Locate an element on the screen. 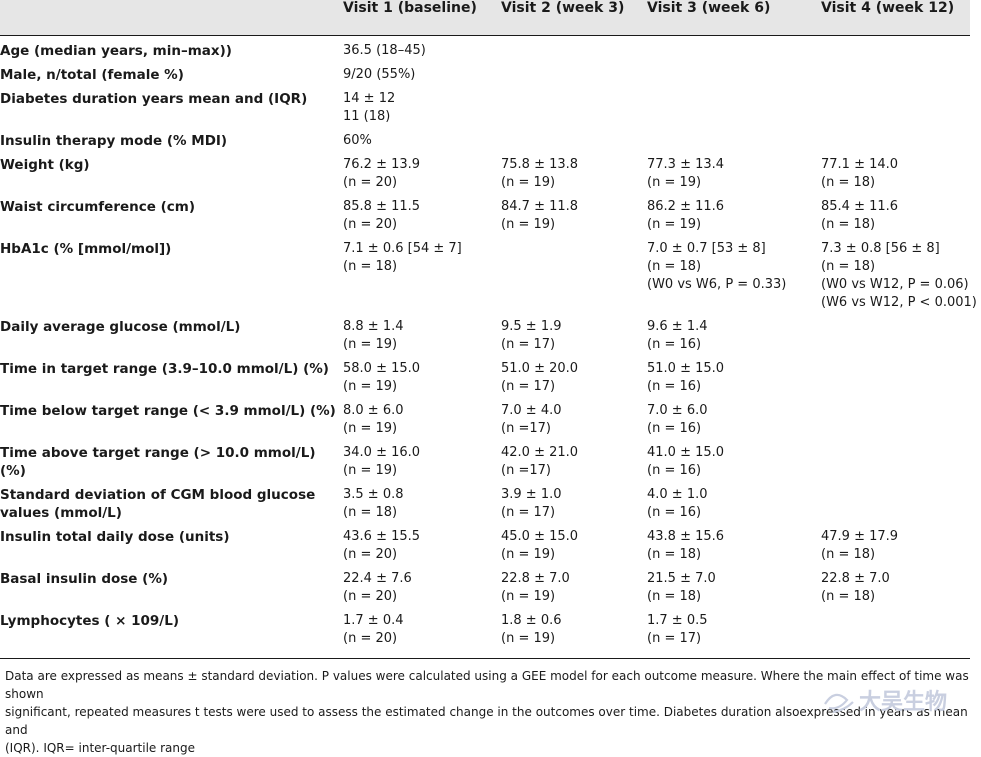 The image size is (981, 757). cell-visit-1: 8.8 ± 1.4 (n = 19) is located at coordinates (422, 333).